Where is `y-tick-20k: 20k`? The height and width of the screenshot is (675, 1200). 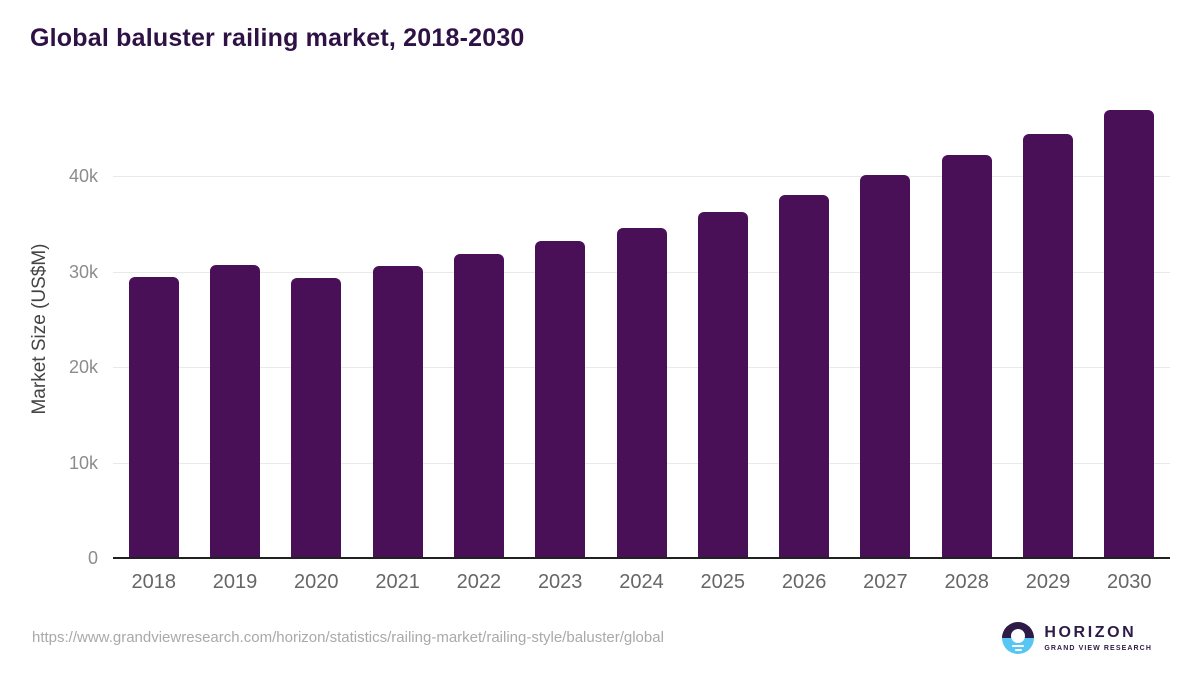
y-tick-20k: 20k is located at coordinates (83, 367).